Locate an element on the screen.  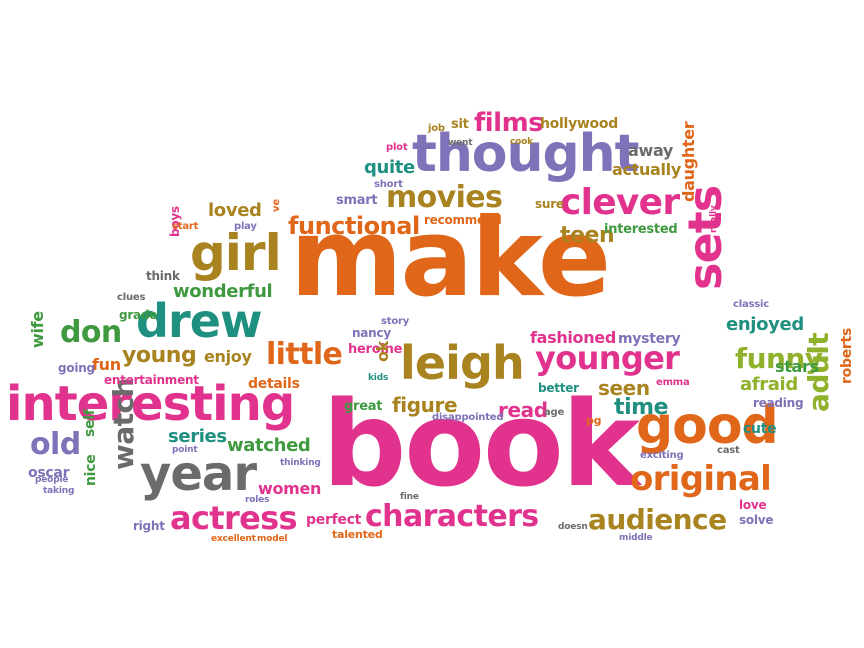
word-mystery: mystery is located at coordinates (649, 339).